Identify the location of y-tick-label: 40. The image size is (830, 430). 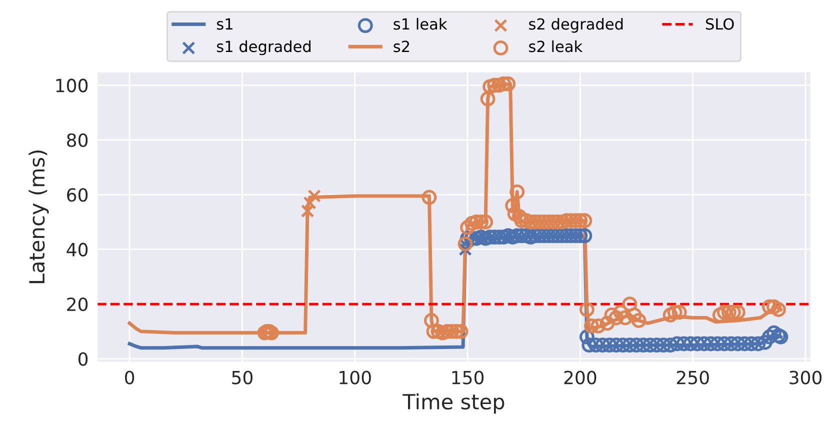
(77, 249).